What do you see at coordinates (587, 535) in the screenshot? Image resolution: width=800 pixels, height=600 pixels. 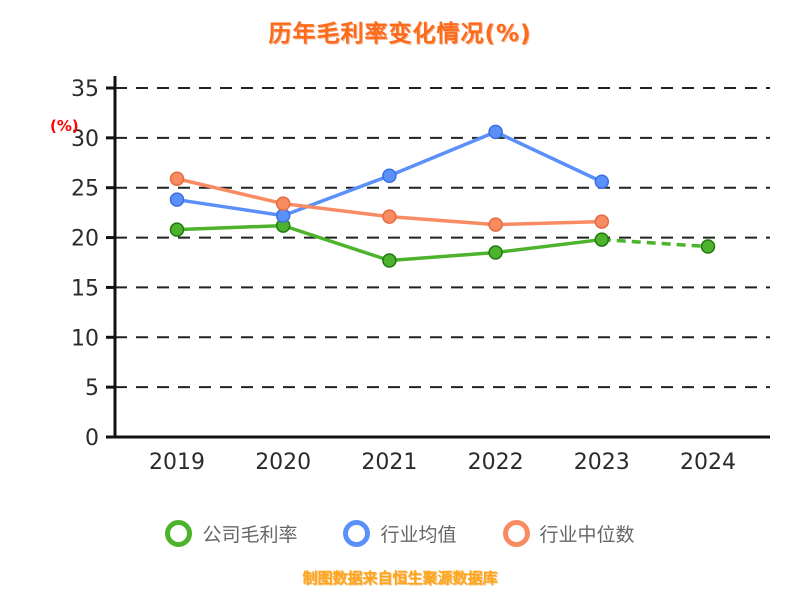 I see `legend-label: 行业中位数` at bounding box center [587, 535].